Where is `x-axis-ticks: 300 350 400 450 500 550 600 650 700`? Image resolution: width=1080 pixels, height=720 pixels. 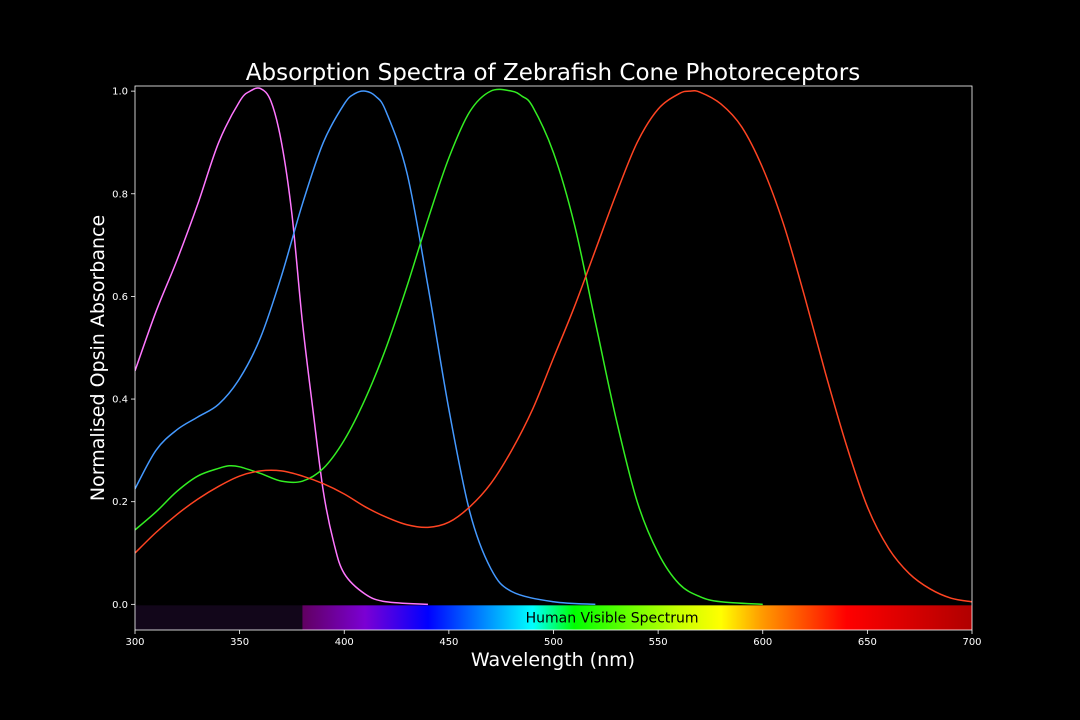
x-axis-ticks: 300 350 400 450 500 550 600 650 700 is located at coordinates (553, 639).